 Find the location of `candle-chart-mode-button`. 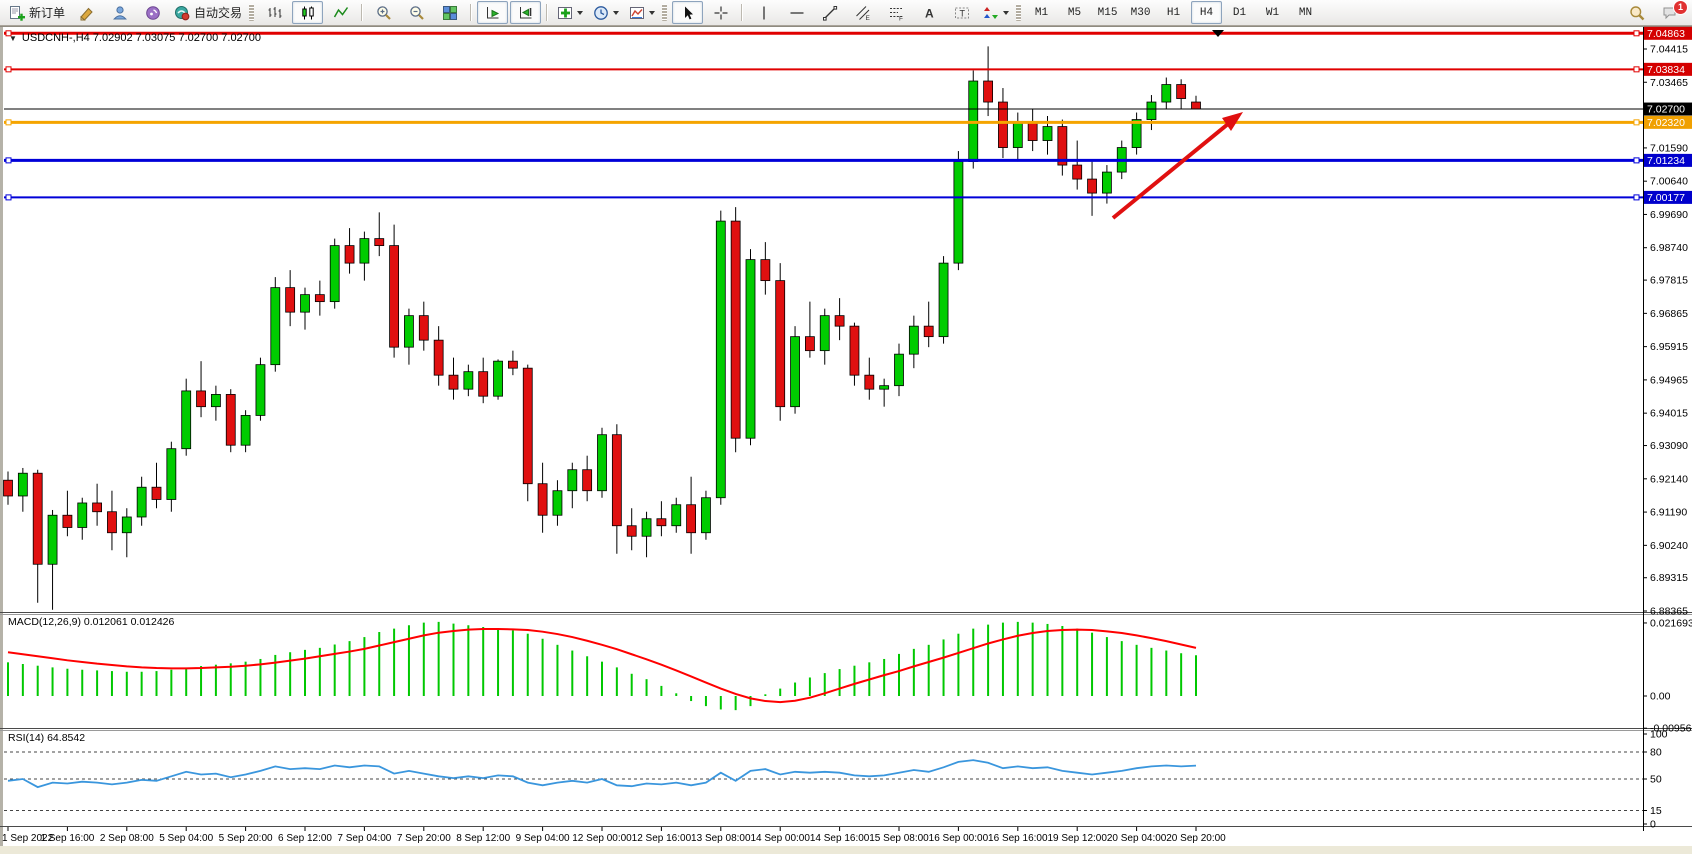

candle-chart-mode-button is located at coordinates (308, 12).